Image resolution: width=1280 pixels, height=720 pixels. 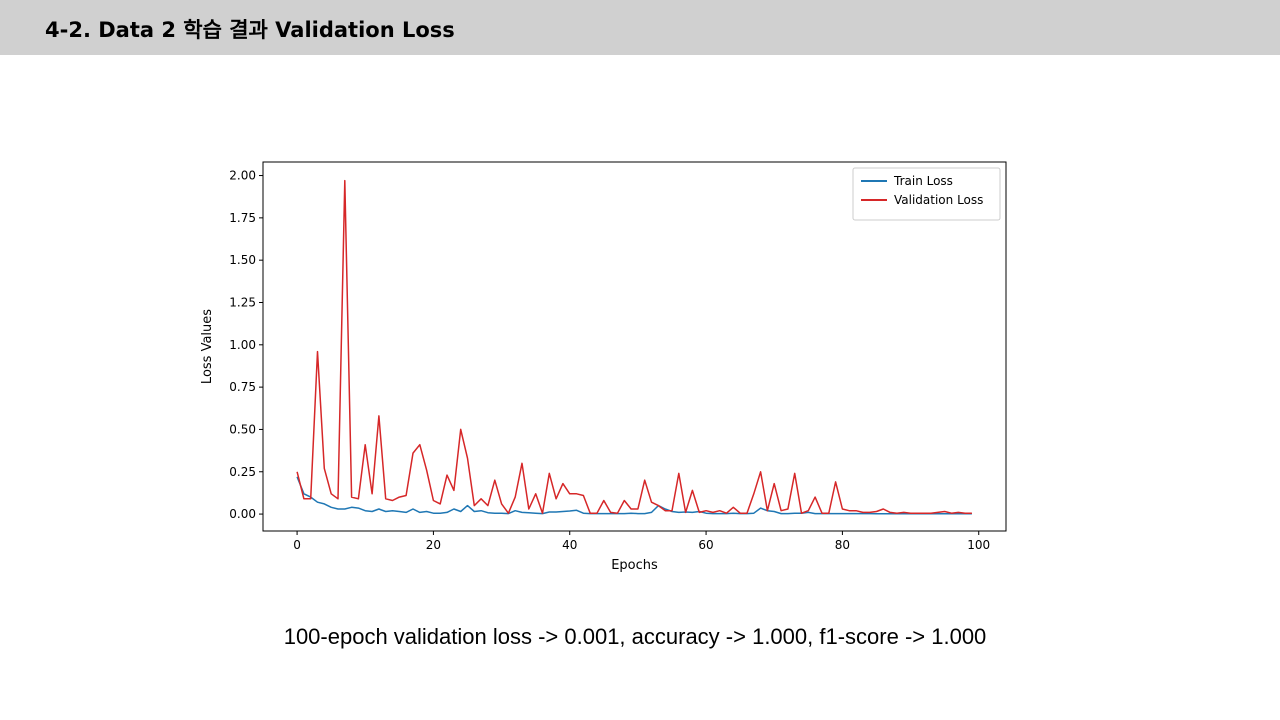 I want to click on y-tick-label: 1.50, so click(x=242, y=260).